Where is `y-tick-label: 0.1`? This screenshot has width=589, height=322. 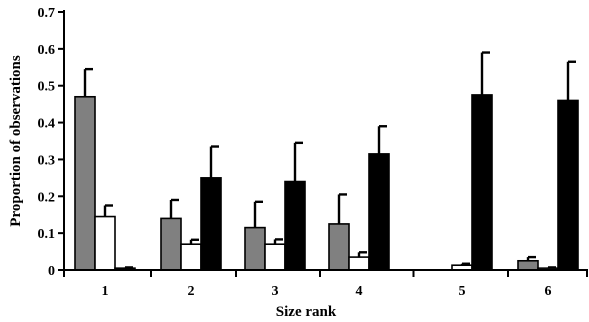 y-tick-label: 0.1 is located at coordinates (47, 234).